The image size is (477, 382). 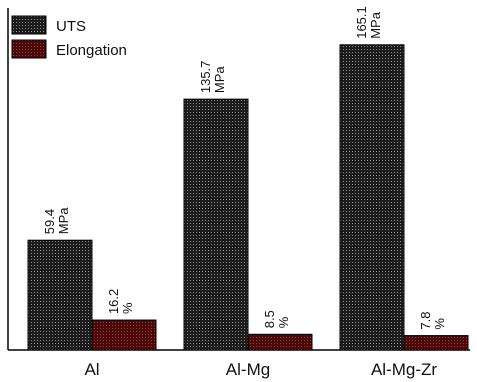 I want to click on value-label-elongation-al-mg-zr: 7.8%, so click(x=432, y=321).